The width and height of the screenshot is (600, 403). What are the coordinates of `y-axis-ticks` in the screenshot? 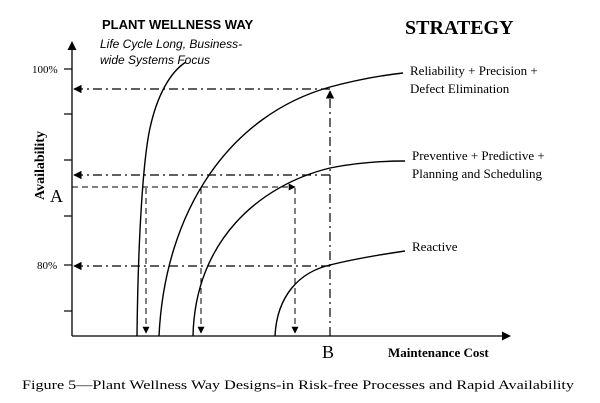 It's located at (68, 190).